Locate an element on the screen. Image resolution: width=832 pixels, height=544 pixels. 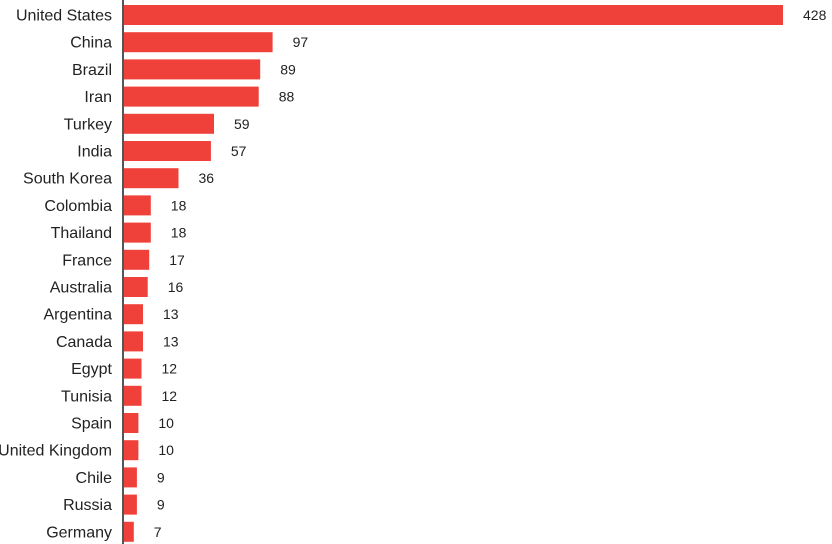
category-label: India is located at coordinates (94, 152).